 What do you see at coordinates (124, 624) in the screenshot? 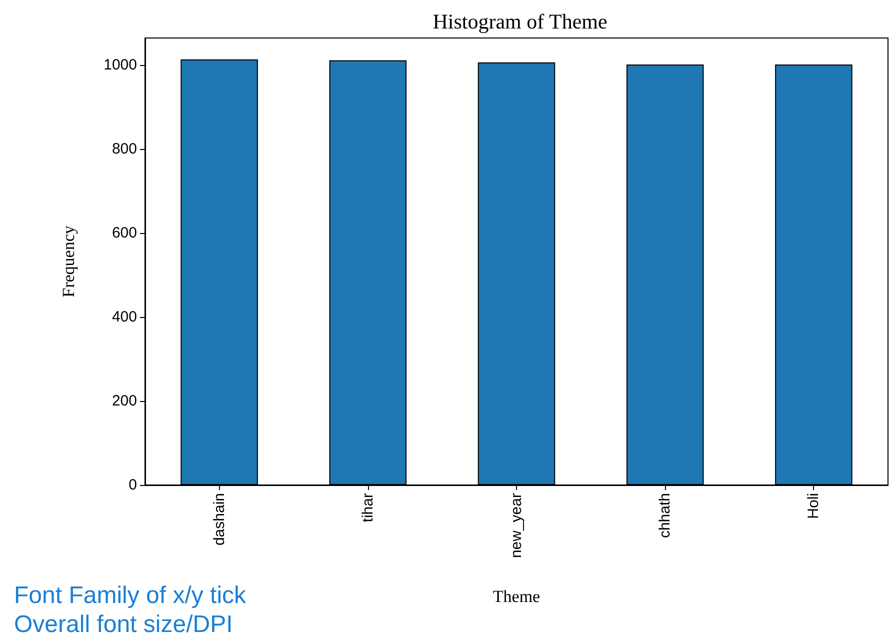
I see `text: Overall font size/DPI` at bounding box center [124, 624].